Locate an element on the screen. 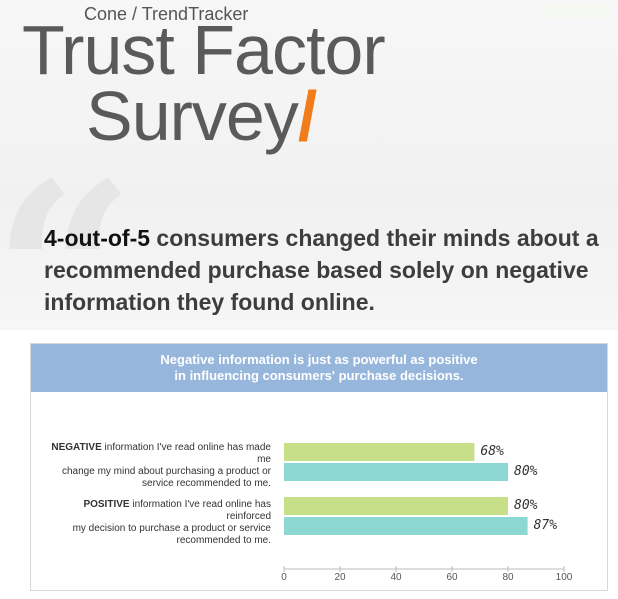 The width and height of the screenshot is (618, 599). corner-decoration is located at coordinates (577, 11).